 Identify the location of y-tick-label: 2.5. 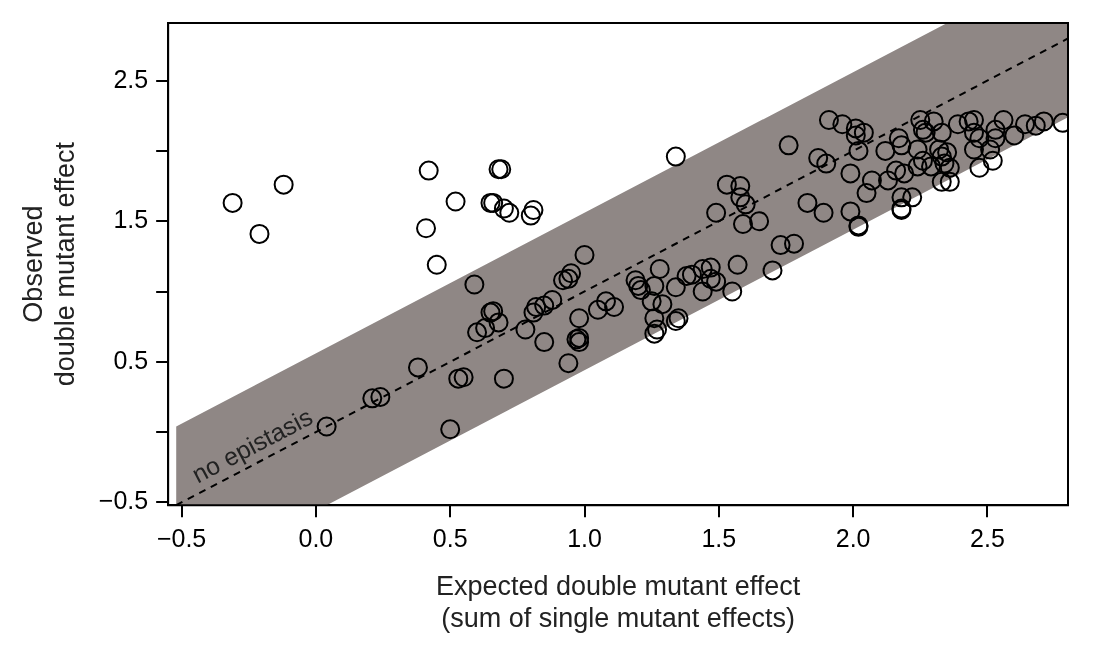
(131, 78).